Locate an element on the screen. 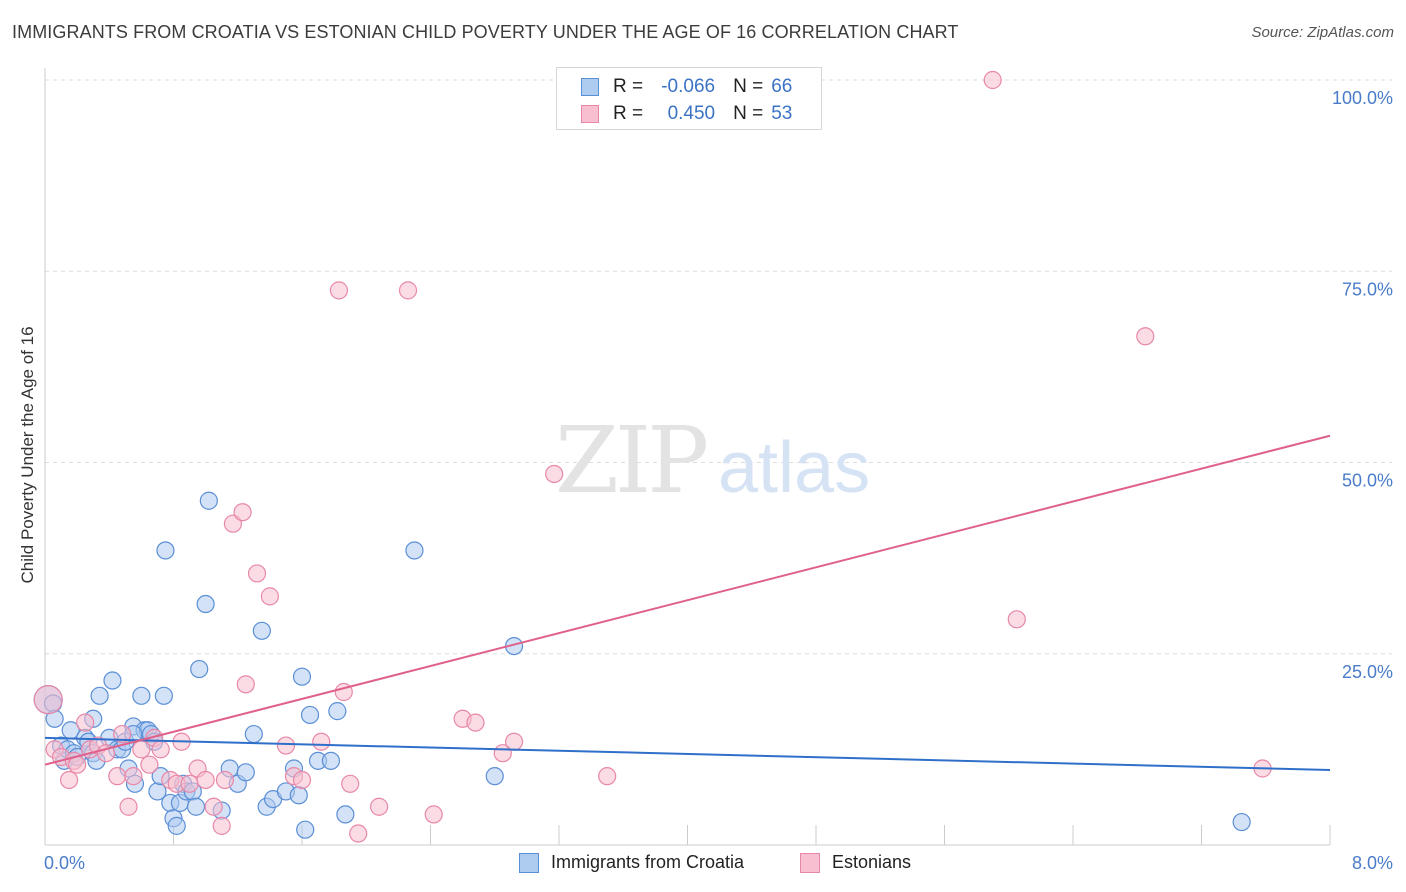 This screenshot has height=892, width=1406. y-tick-label: 75.0% is located at coordinates (1367, 289).